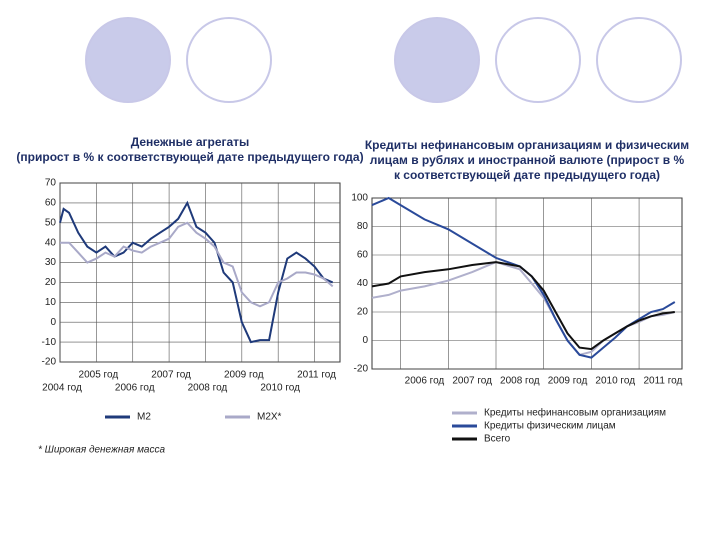 Image resolution: width=720 pixels, height=545 pixels. Describe the element at coordinates (49, 342) in the screenshot. I see `y-tick-label: -10` at that location.